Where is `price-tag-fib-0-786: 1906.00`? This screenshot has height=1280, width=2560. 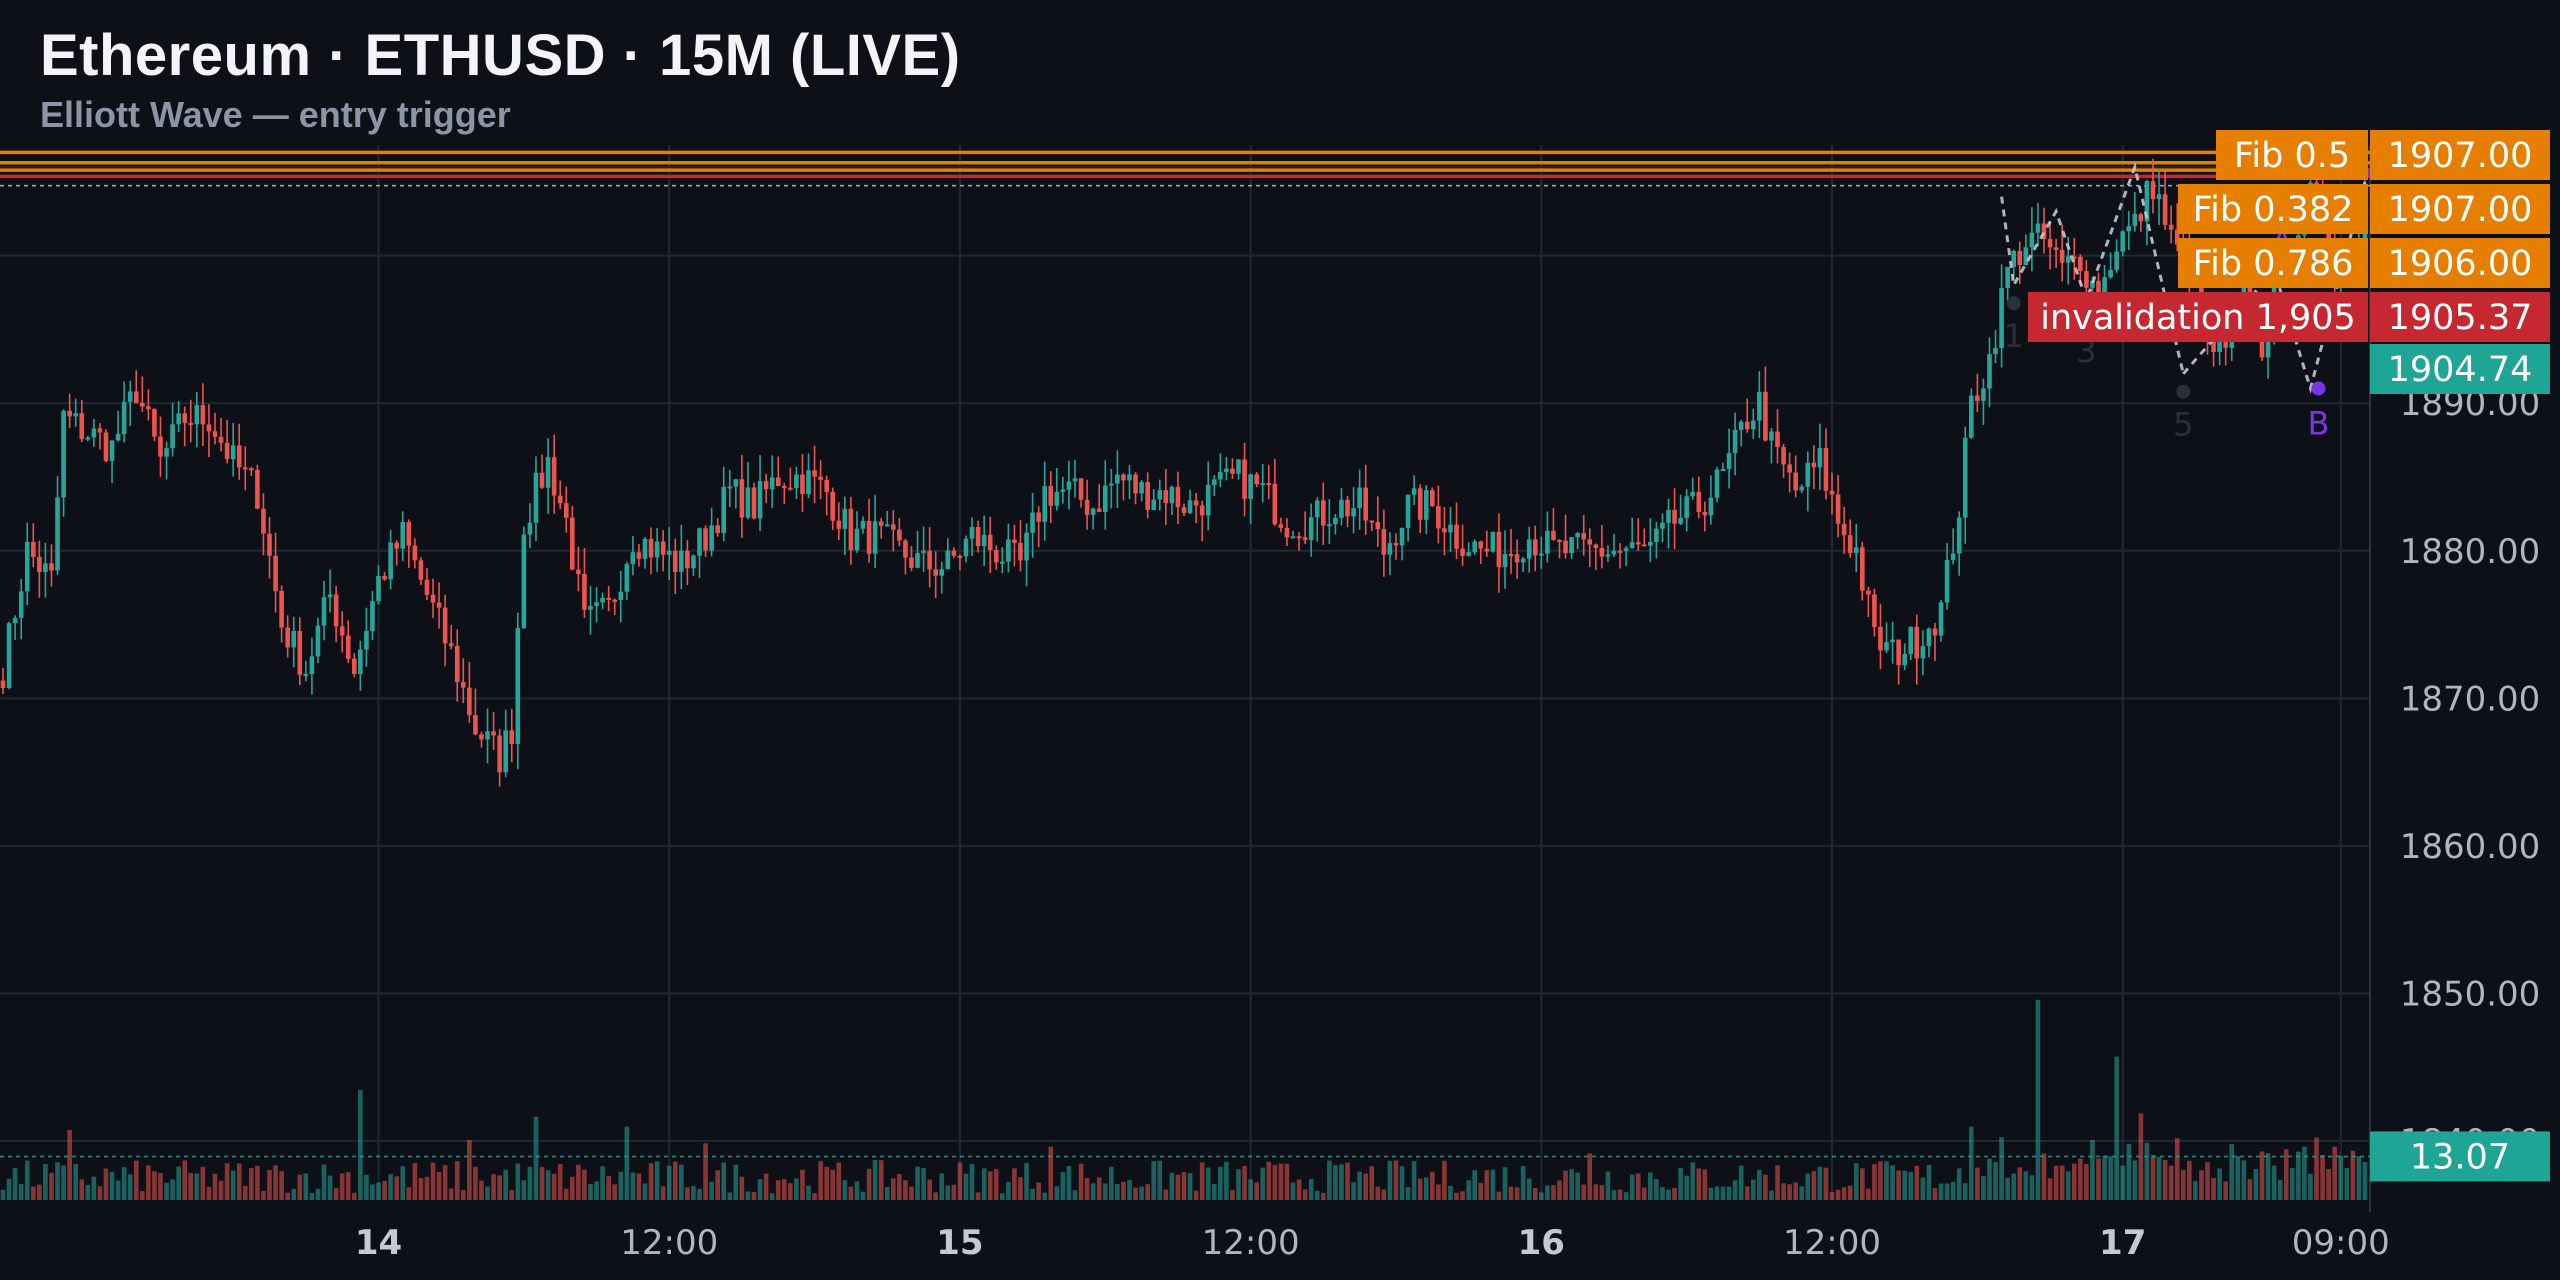 price-tag-fib-0-786: 1906.00 is located at coordinates (2460, 263).